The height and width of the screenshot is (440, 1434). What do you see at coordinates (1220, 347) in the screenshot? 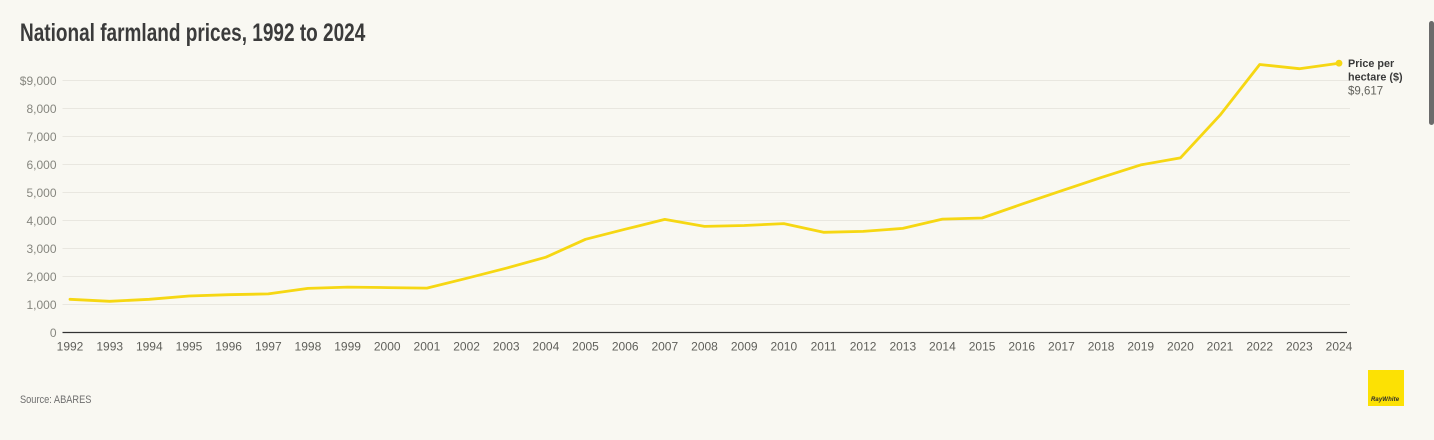
I see `svg-text: 2021` at bounding box center [1220, 347].